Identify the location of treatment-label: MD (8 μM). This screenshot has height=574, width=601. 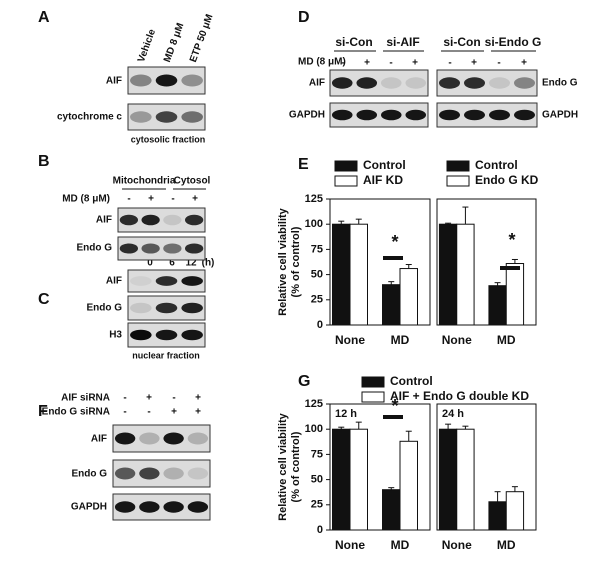
(322, 62).